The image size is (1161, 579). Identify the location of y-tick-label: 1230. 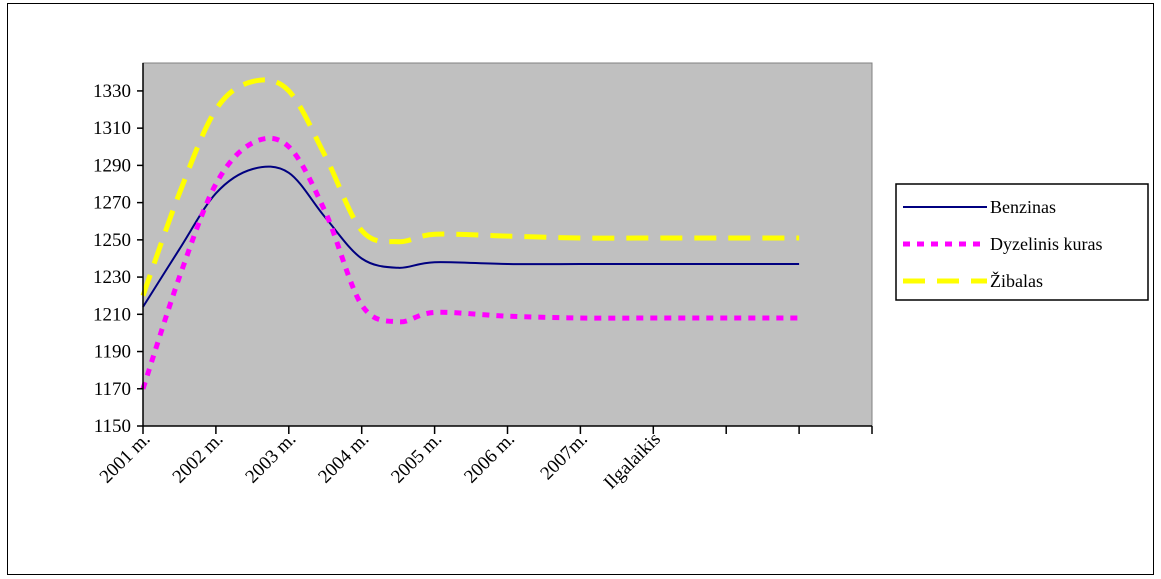
(112, 277).